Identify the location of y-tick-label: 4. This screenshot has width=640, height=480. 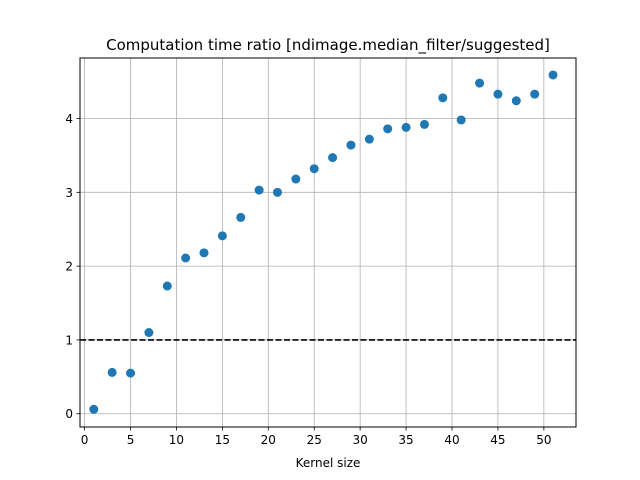
(69, 119).